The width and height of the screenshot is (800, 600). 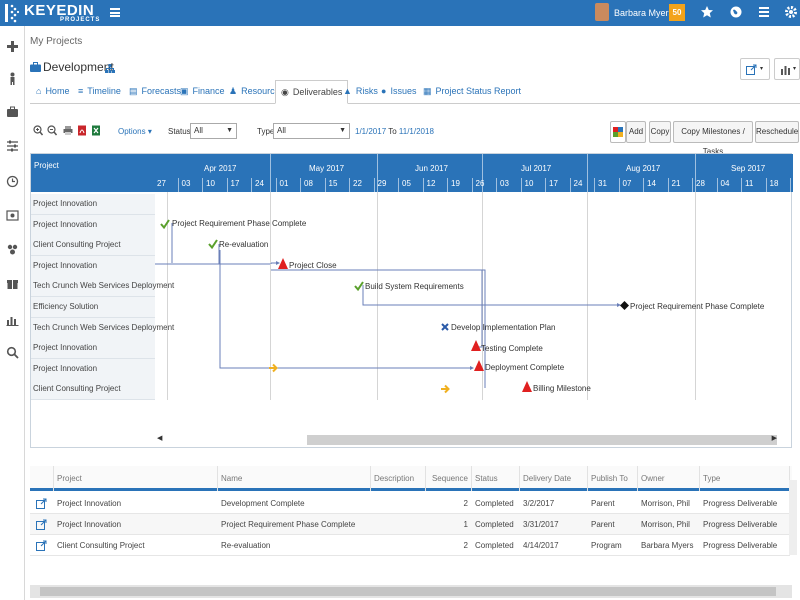 What do you see at coordinates (465, 524) in the screenshot?
I see `cell-sequence: 1` at bounding box center [465, 524].